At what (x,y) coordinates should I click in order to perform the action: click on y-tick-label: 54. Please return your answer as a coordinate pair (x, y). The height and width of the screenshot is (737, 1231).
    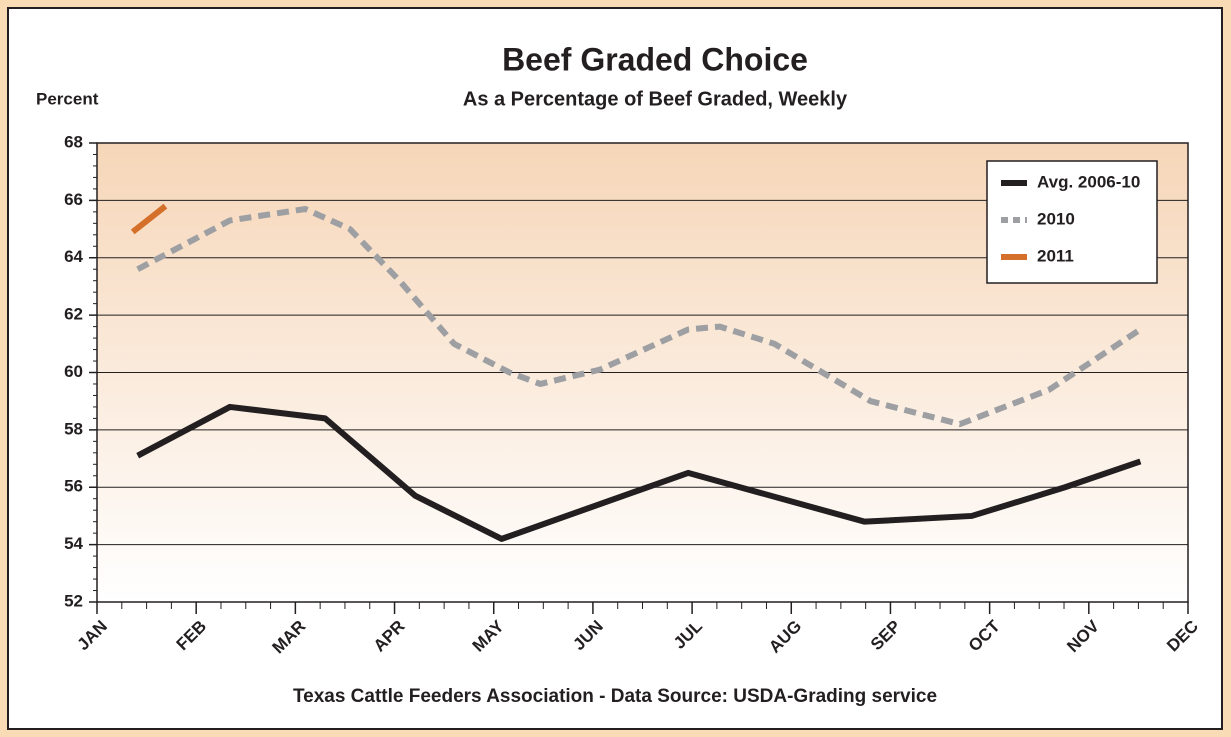
    Looking at the image, I should click on (73, 543).